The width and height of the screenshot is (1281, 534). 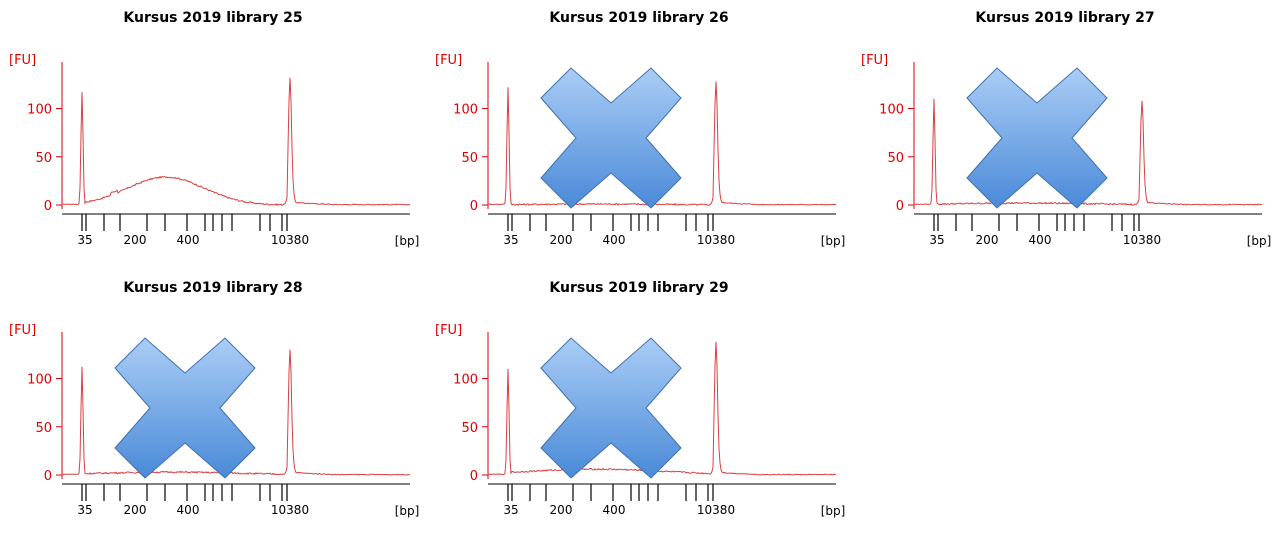 I want to click on chart-title: Kursus 2019 library 26, so click(x=638, y=18).